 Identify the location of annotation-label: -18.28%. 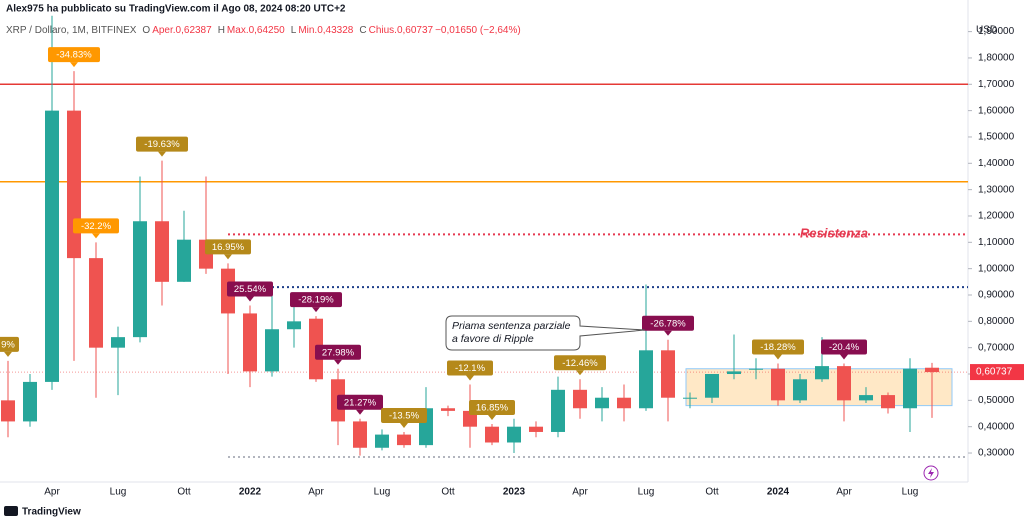
(778, 347).